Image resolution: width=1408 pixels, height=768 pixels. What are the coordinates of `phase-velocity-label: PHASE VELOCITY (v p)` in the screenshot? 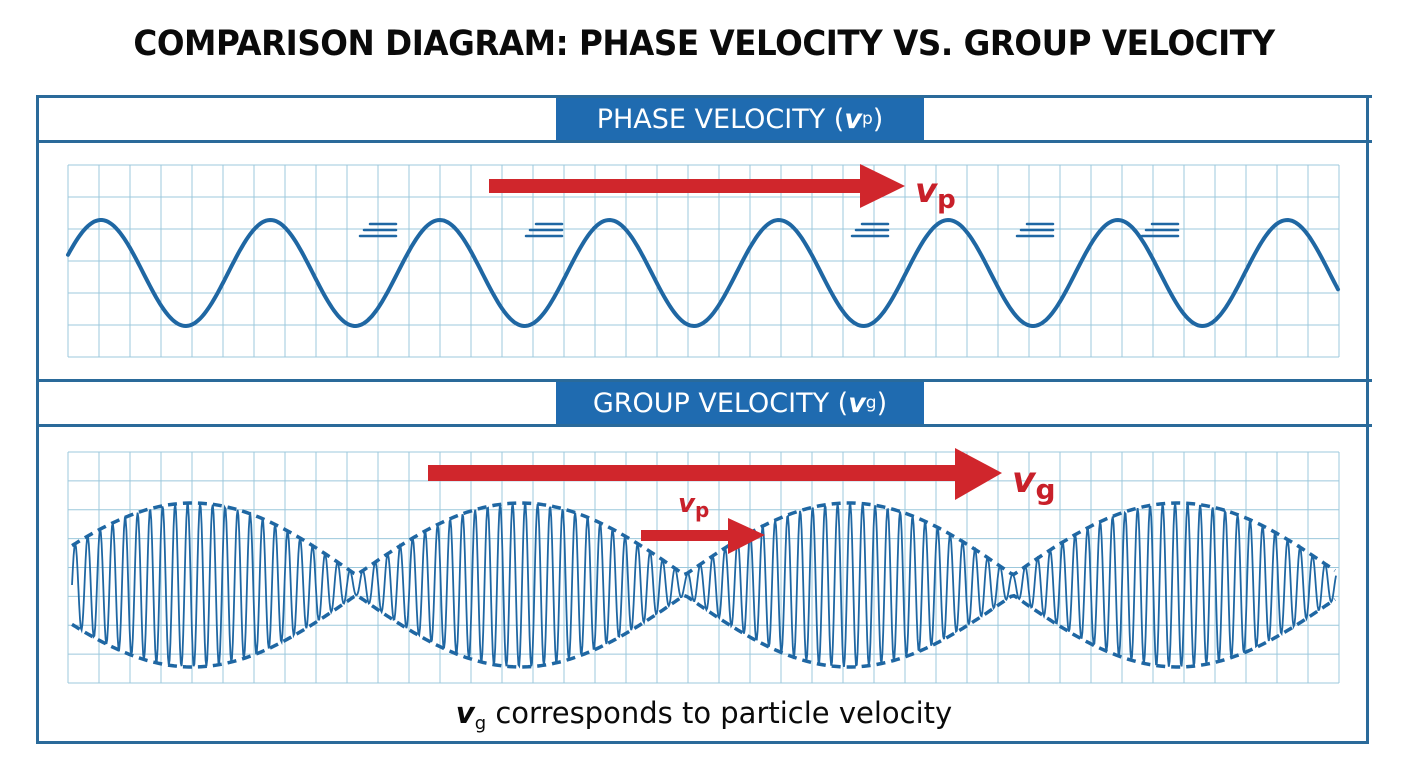 It's located at (740, 119).